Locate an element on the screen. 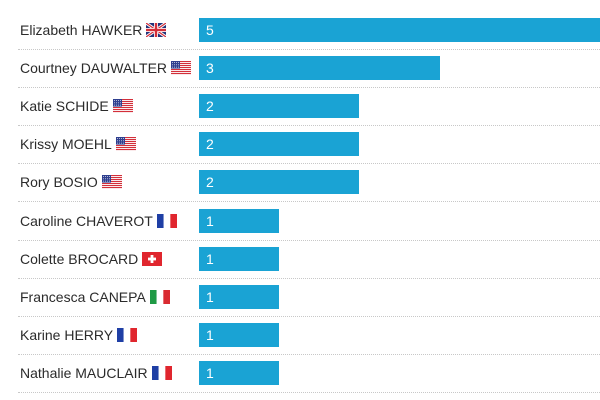 This screenshot has height=400, width=600. category-label: Caroline CHAVEROT is located at coordinates (98, 221).